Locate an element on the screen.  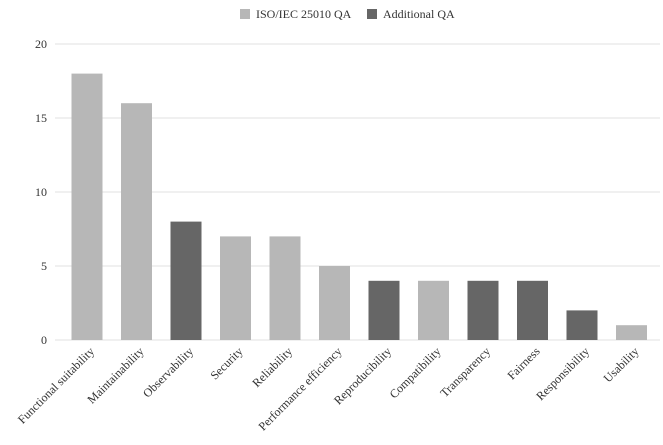
bar-performance-efficiency is located at coordinates (334, 303).